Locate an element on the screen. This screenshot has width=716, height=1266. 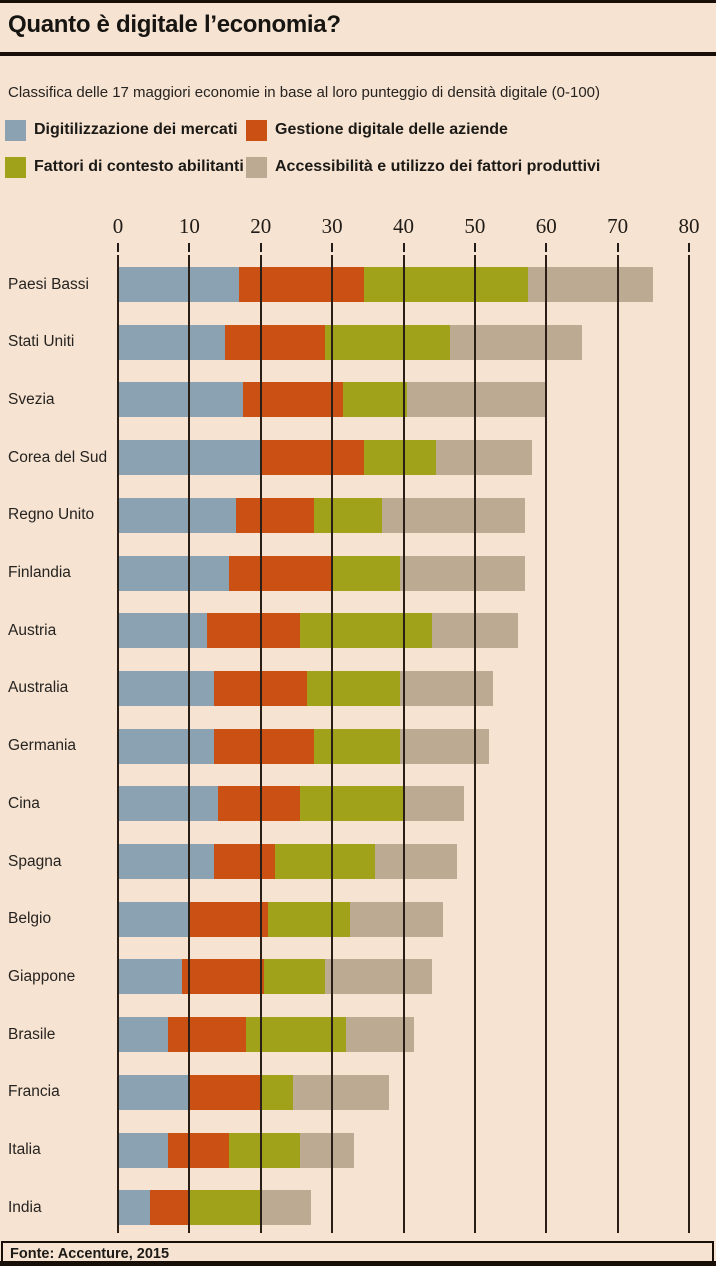
legend-label: Gestione digitale delle aziende is located at coordinates (391, 129).